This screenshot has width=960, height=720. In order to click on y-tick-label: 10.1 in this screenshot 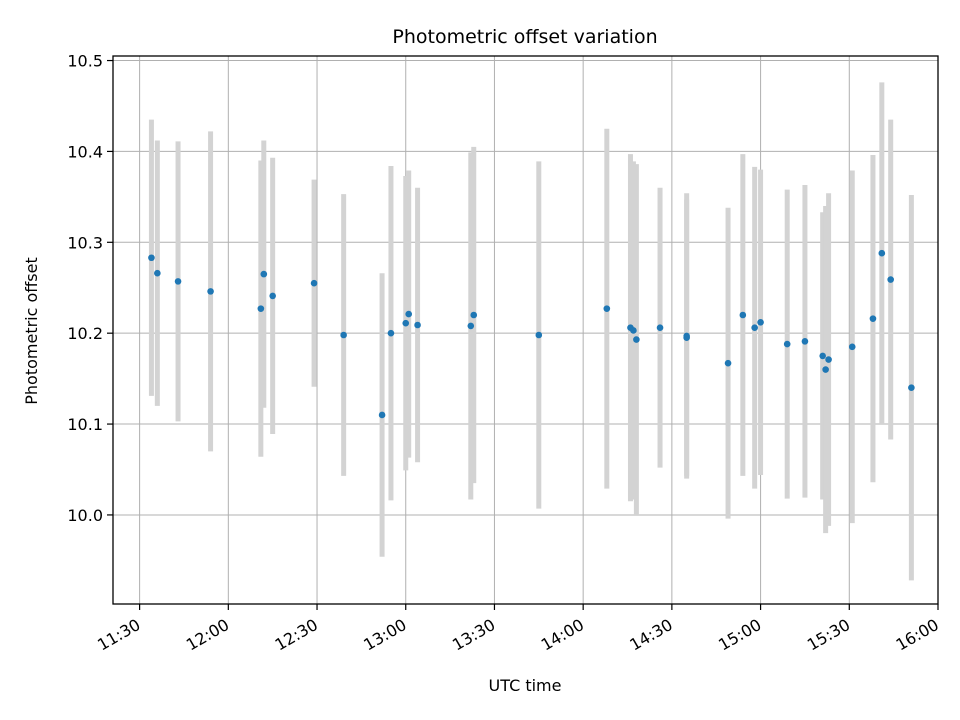, I will do `click(85, 424)`.